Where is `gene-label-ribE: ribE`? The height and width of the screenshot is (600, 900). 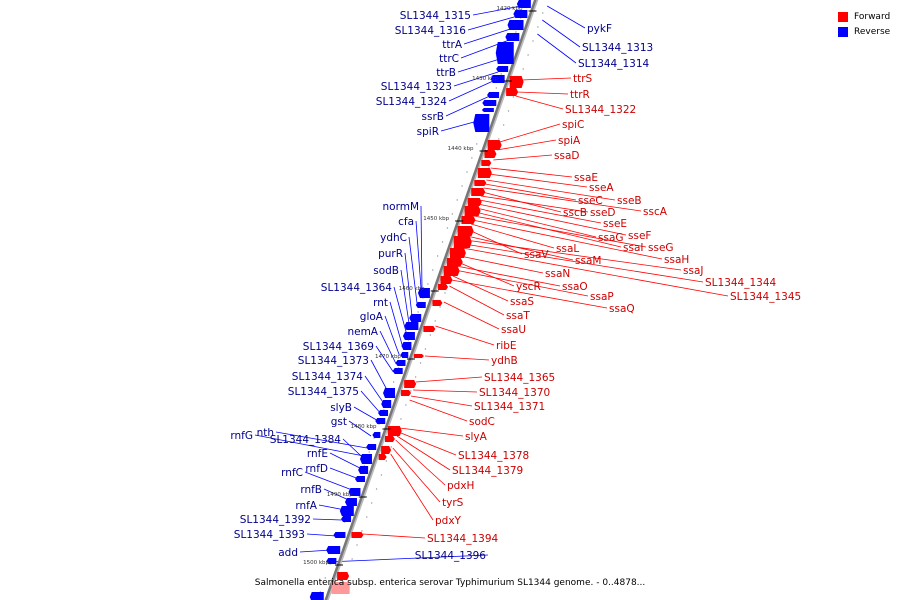
gene-label-ribE: ribE is located at coordinates (506, 346).